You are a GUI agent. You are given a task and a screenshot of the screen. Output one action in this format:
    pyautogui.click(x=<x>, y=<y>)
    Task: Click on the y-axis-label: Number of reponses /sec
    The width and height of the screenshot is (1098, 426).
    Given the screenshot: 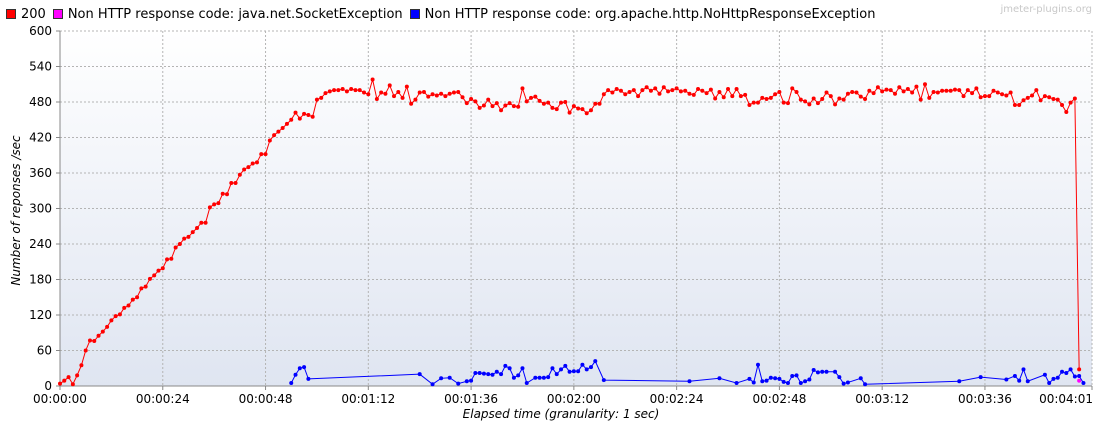 What is the action you would take?
    pyautogui.click(x=16, y=210)
    